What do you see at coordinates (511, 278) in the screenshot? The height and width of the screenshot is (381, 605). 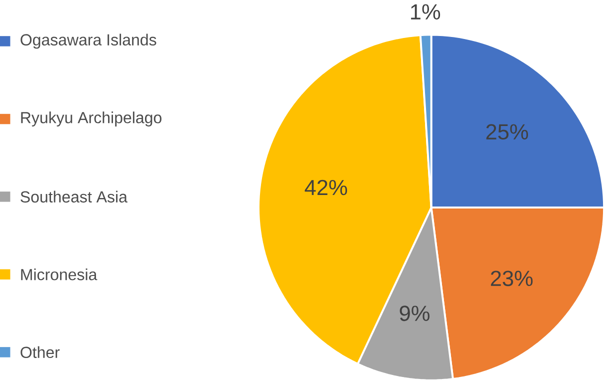 I see `data-label: 23%` at bounding box center [511, 278].